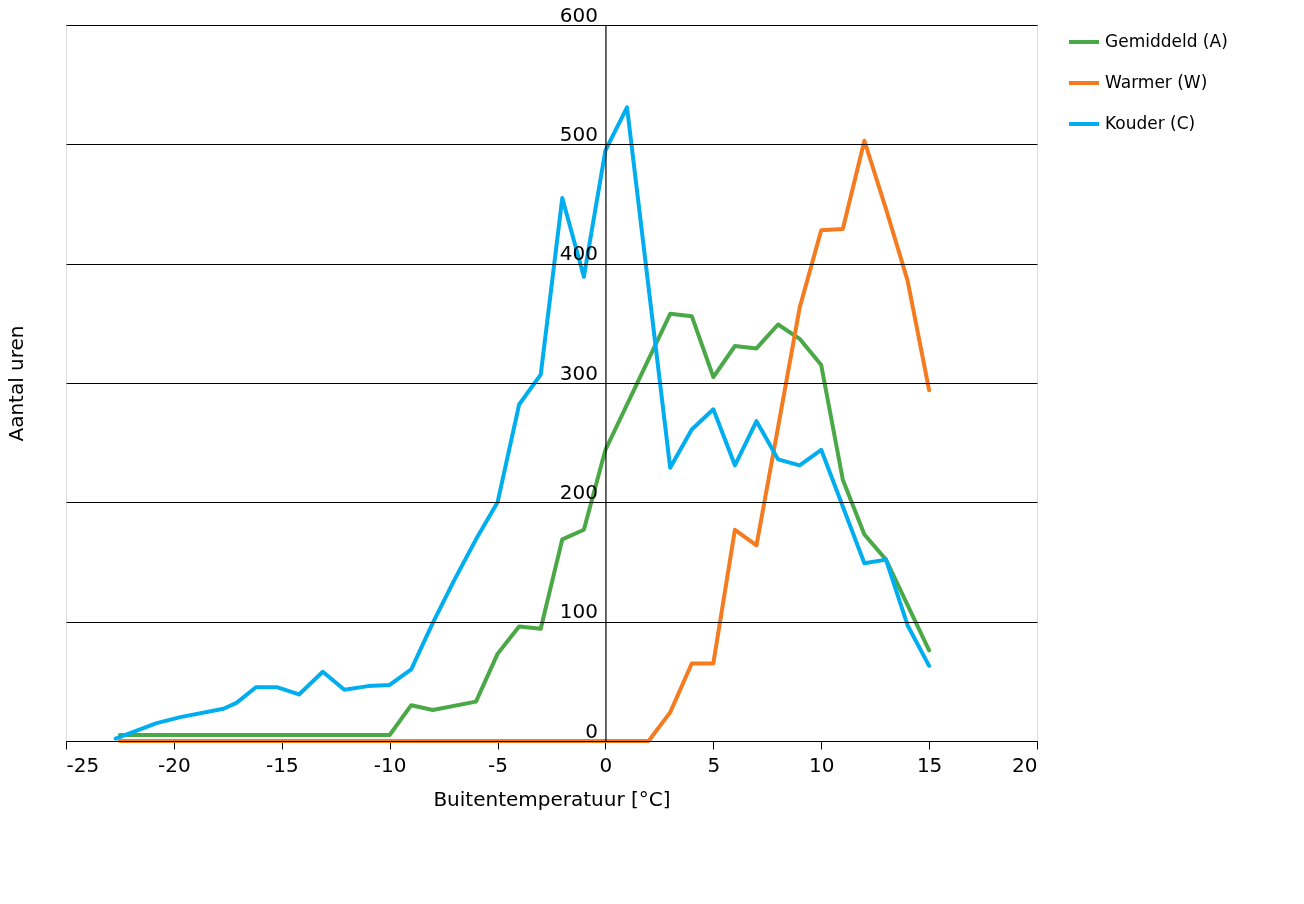  I want to click on x-tick-label: -15, so click(282, 764).